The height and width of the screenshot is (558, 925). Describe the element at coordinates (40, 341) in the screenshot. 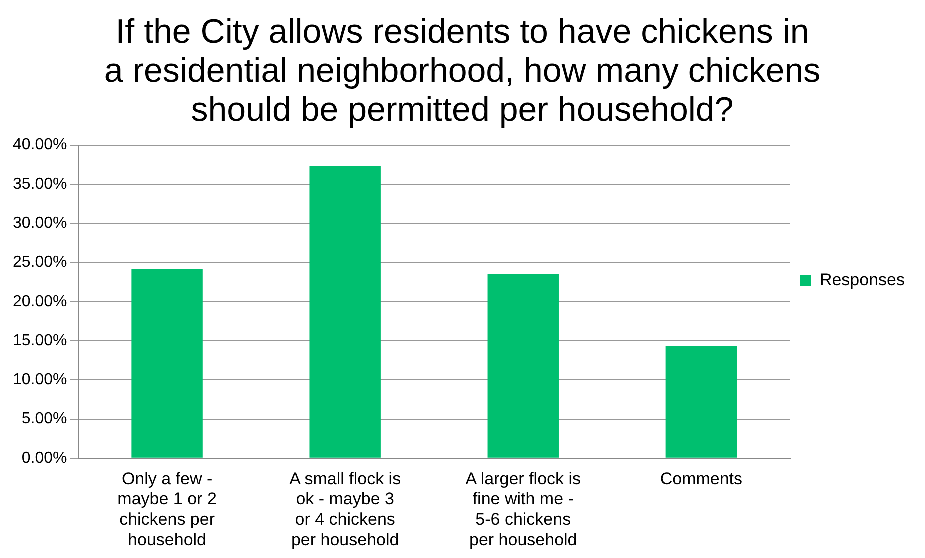

I see `y-tick-label: 15.00%` at that location.